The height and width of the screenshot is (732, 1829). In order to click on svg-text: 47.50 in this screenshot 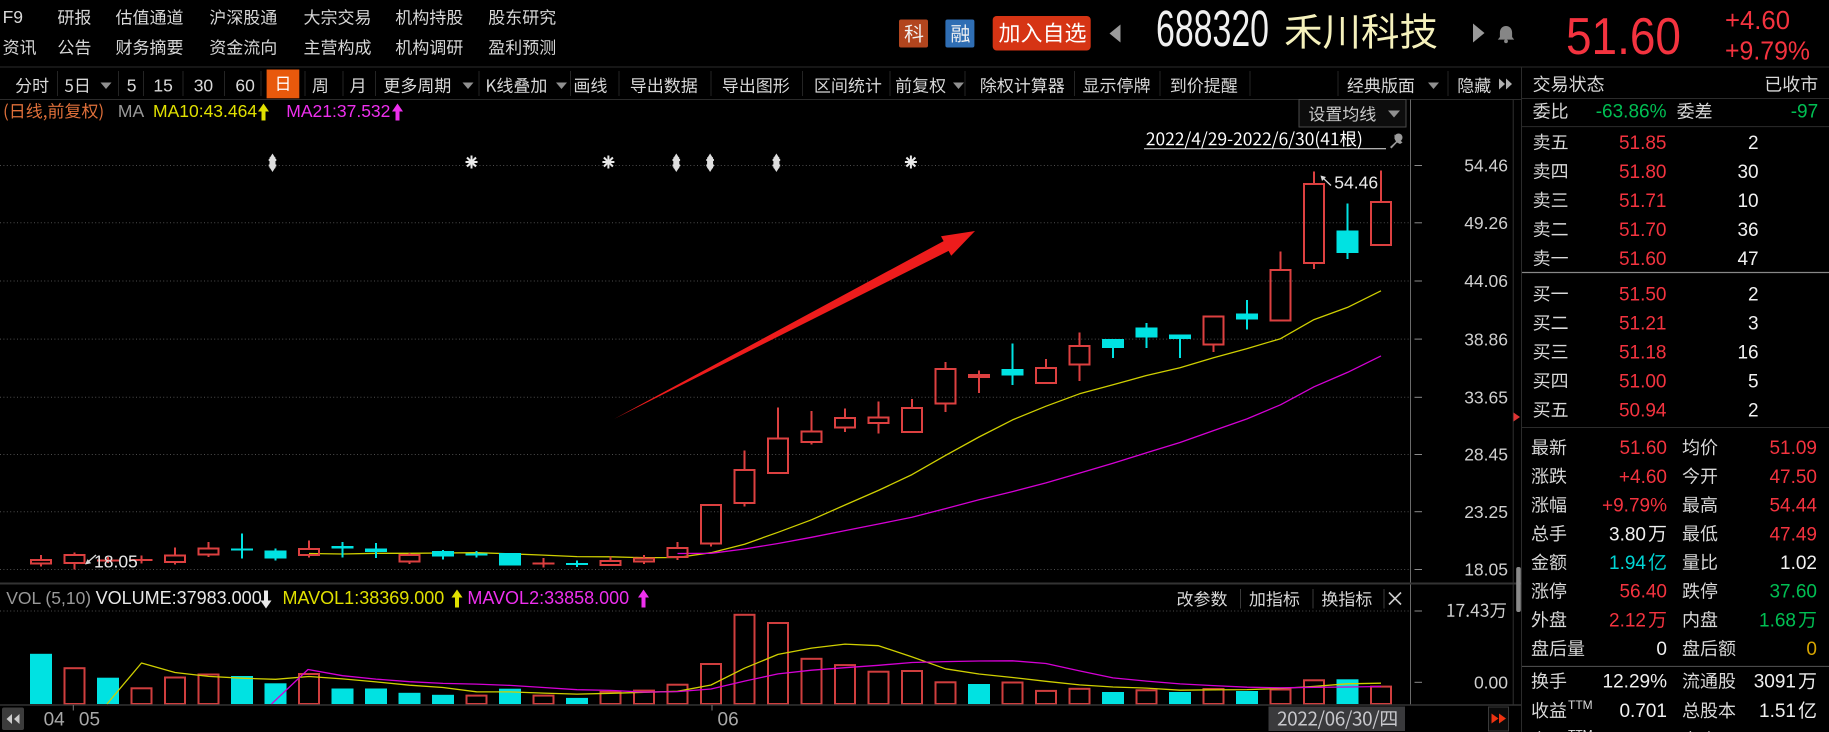, I will do `click(1793, 477)`.